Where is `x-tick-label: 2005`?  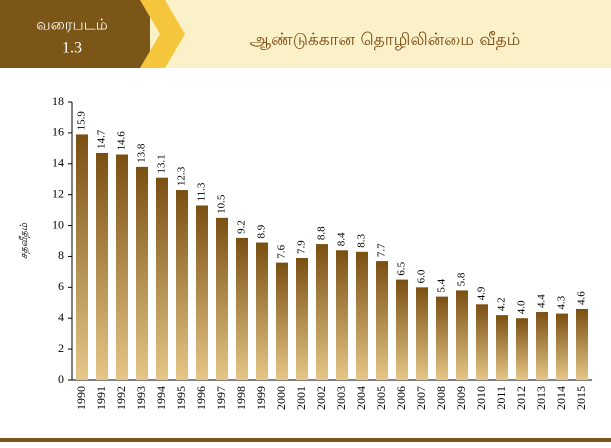 x-tick-label: 2005 is located at coordinates (381, 398).